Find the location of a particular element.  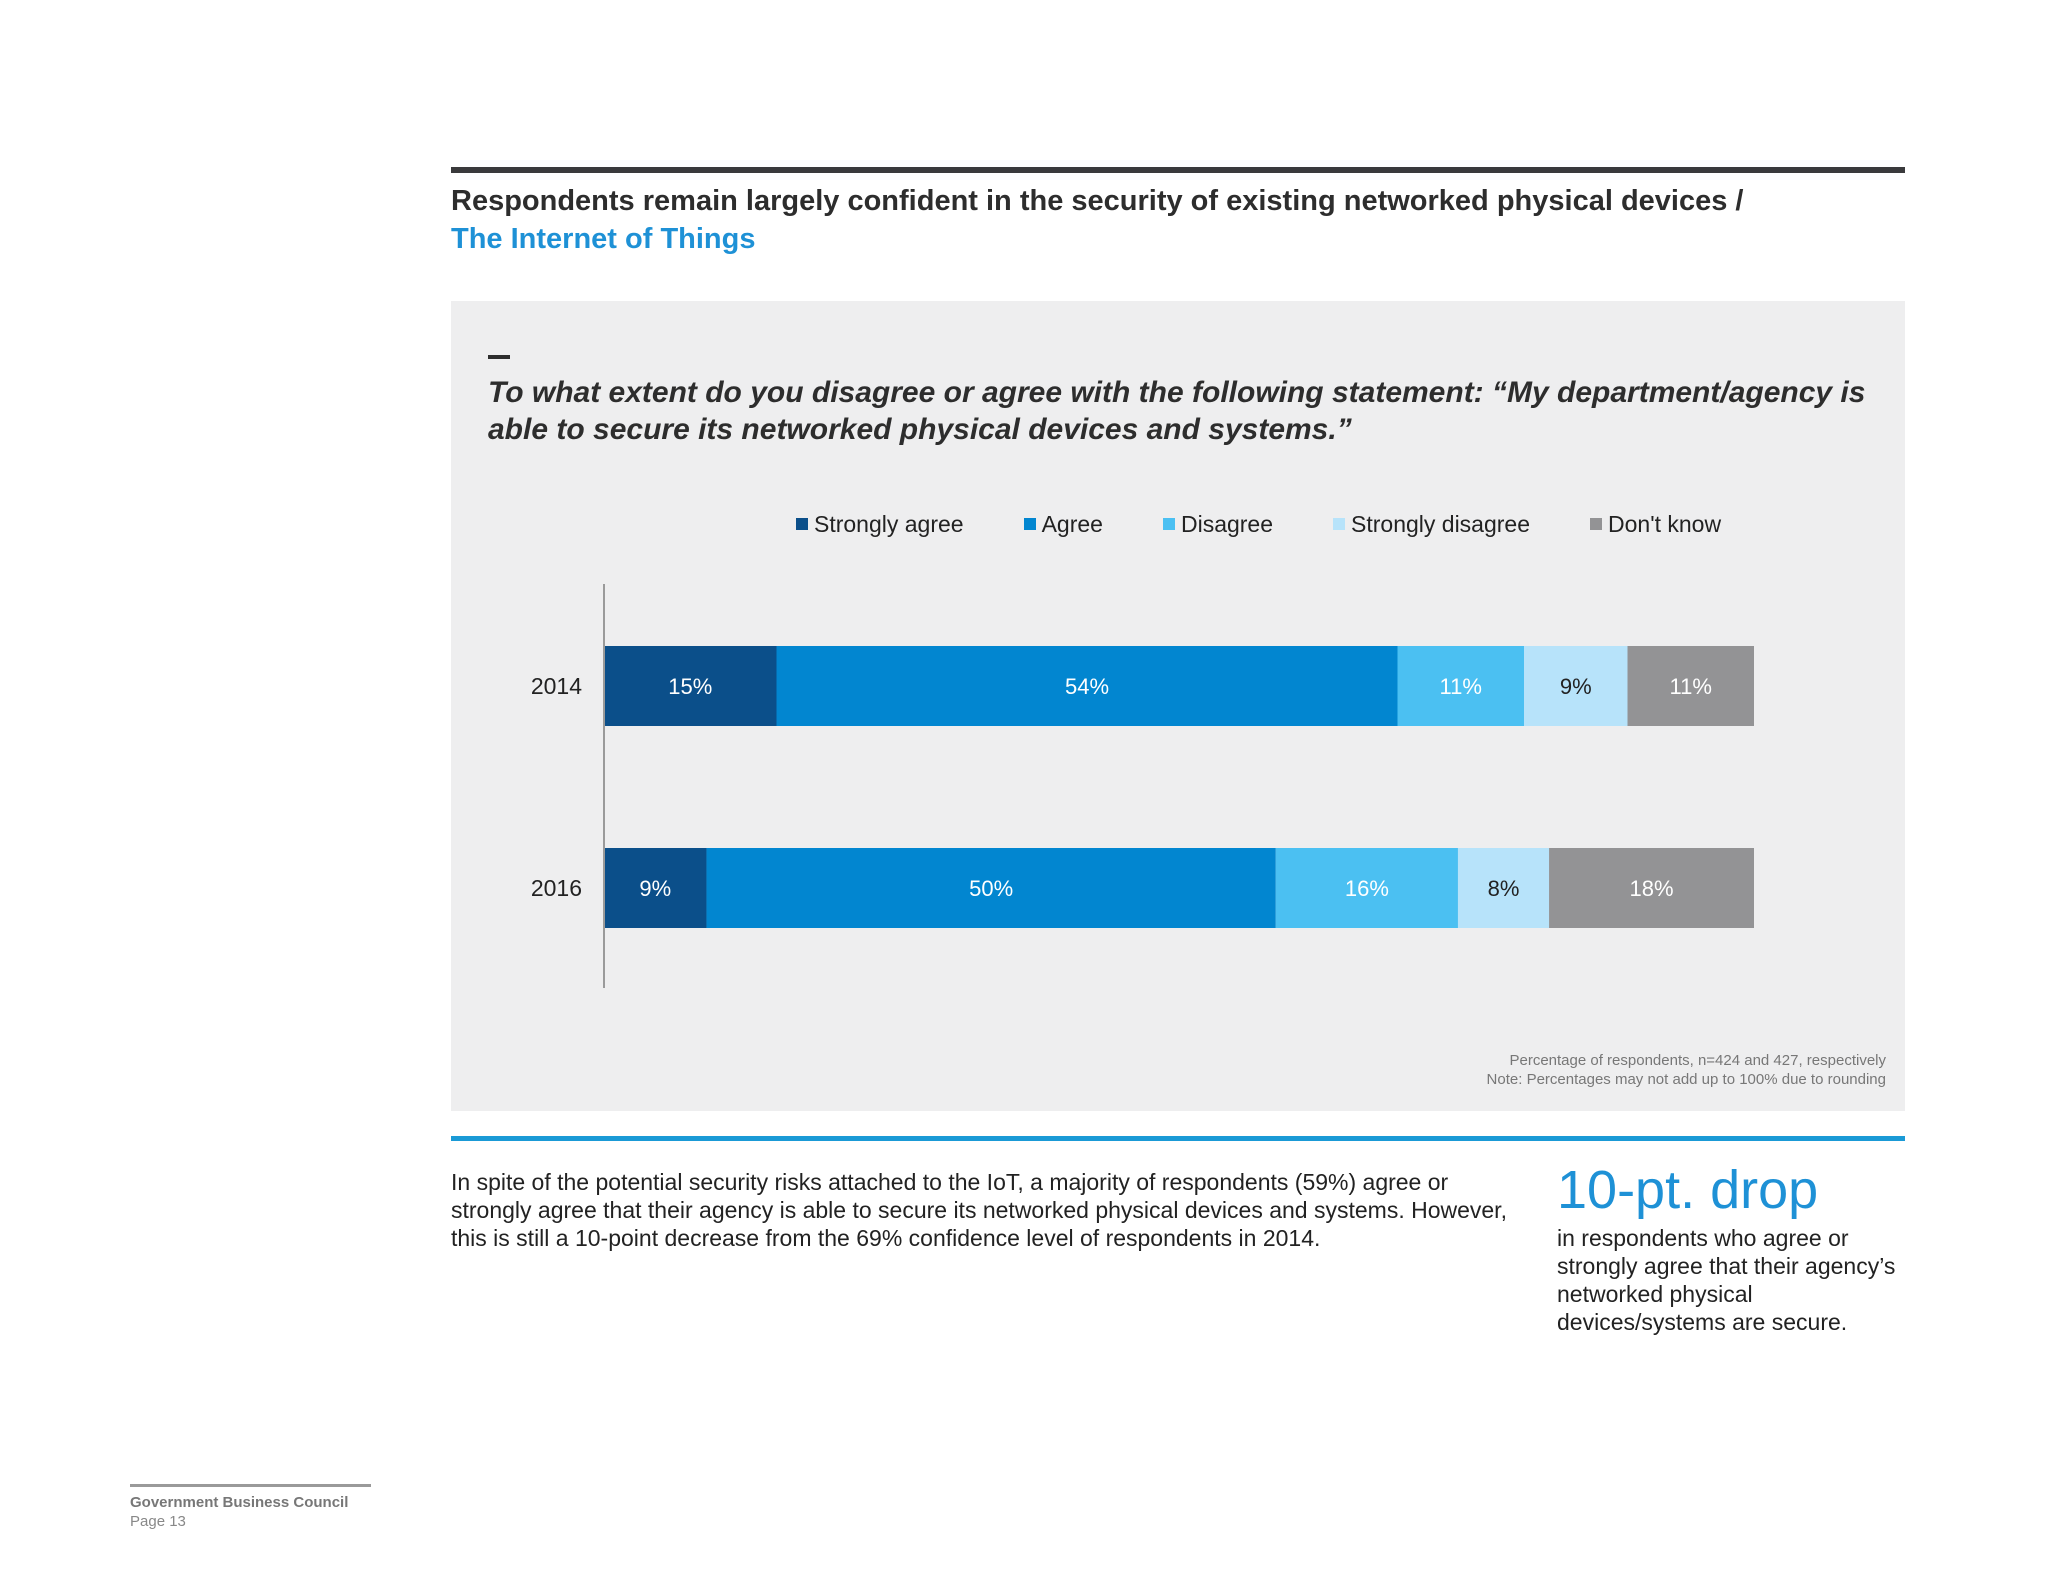

data-label: 50% is located at coordinates (991, 888).